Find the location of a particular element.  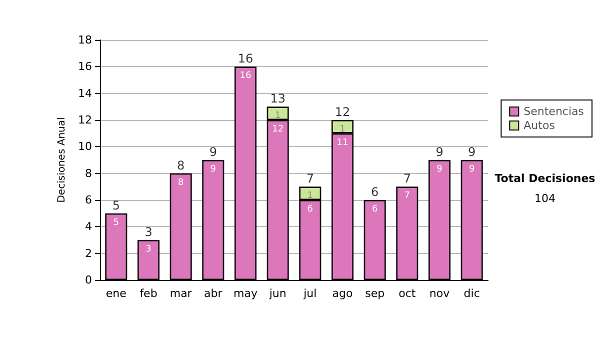

data-label: 11 is located at coordinates (342, 143).